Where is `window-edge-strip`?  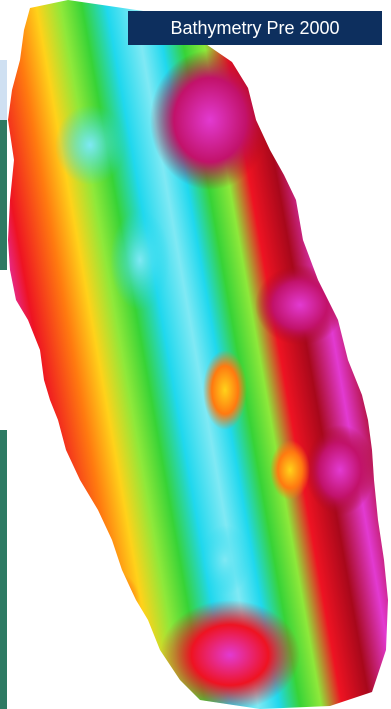 window-edge-strip is located at coordinates (3, 354).